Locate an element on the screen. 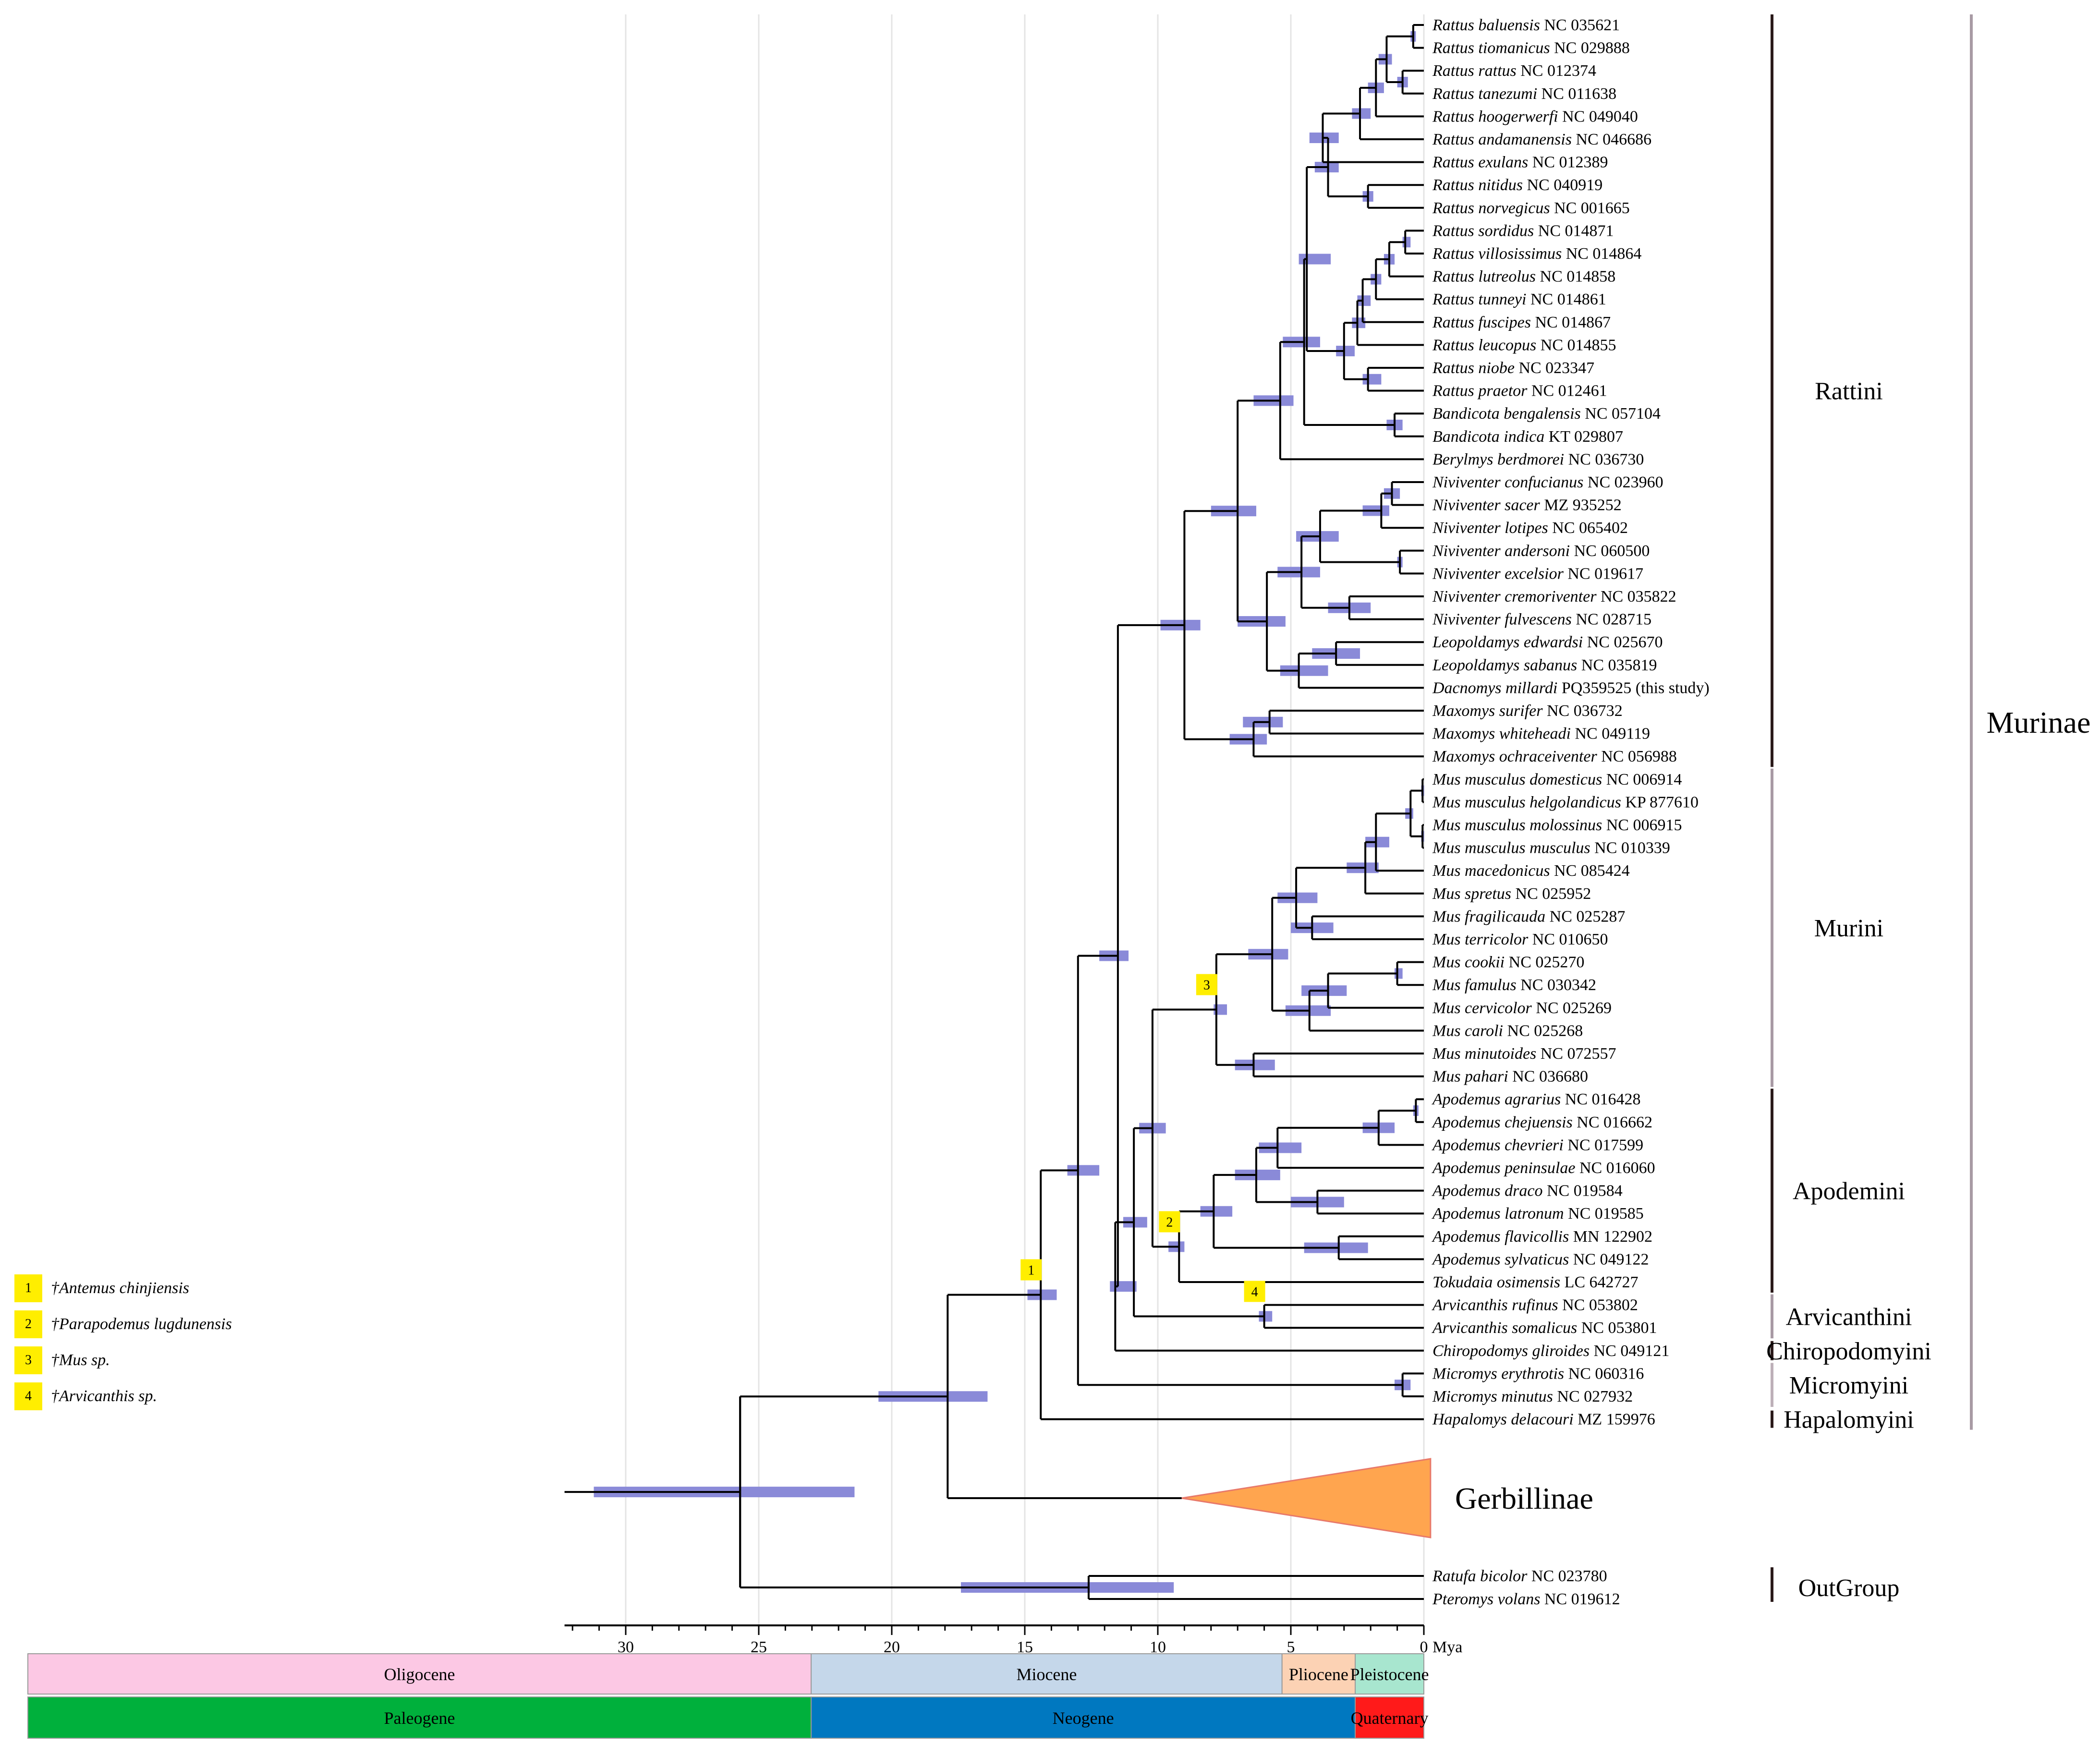  tip-label: Apodemus flavicollis MN 122902 is located at coordinates (1542, 1237).